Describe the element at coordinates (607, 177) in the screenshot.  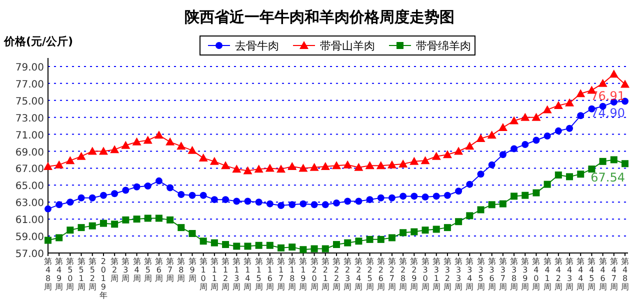
I see `data-label: 67.54` at that location.